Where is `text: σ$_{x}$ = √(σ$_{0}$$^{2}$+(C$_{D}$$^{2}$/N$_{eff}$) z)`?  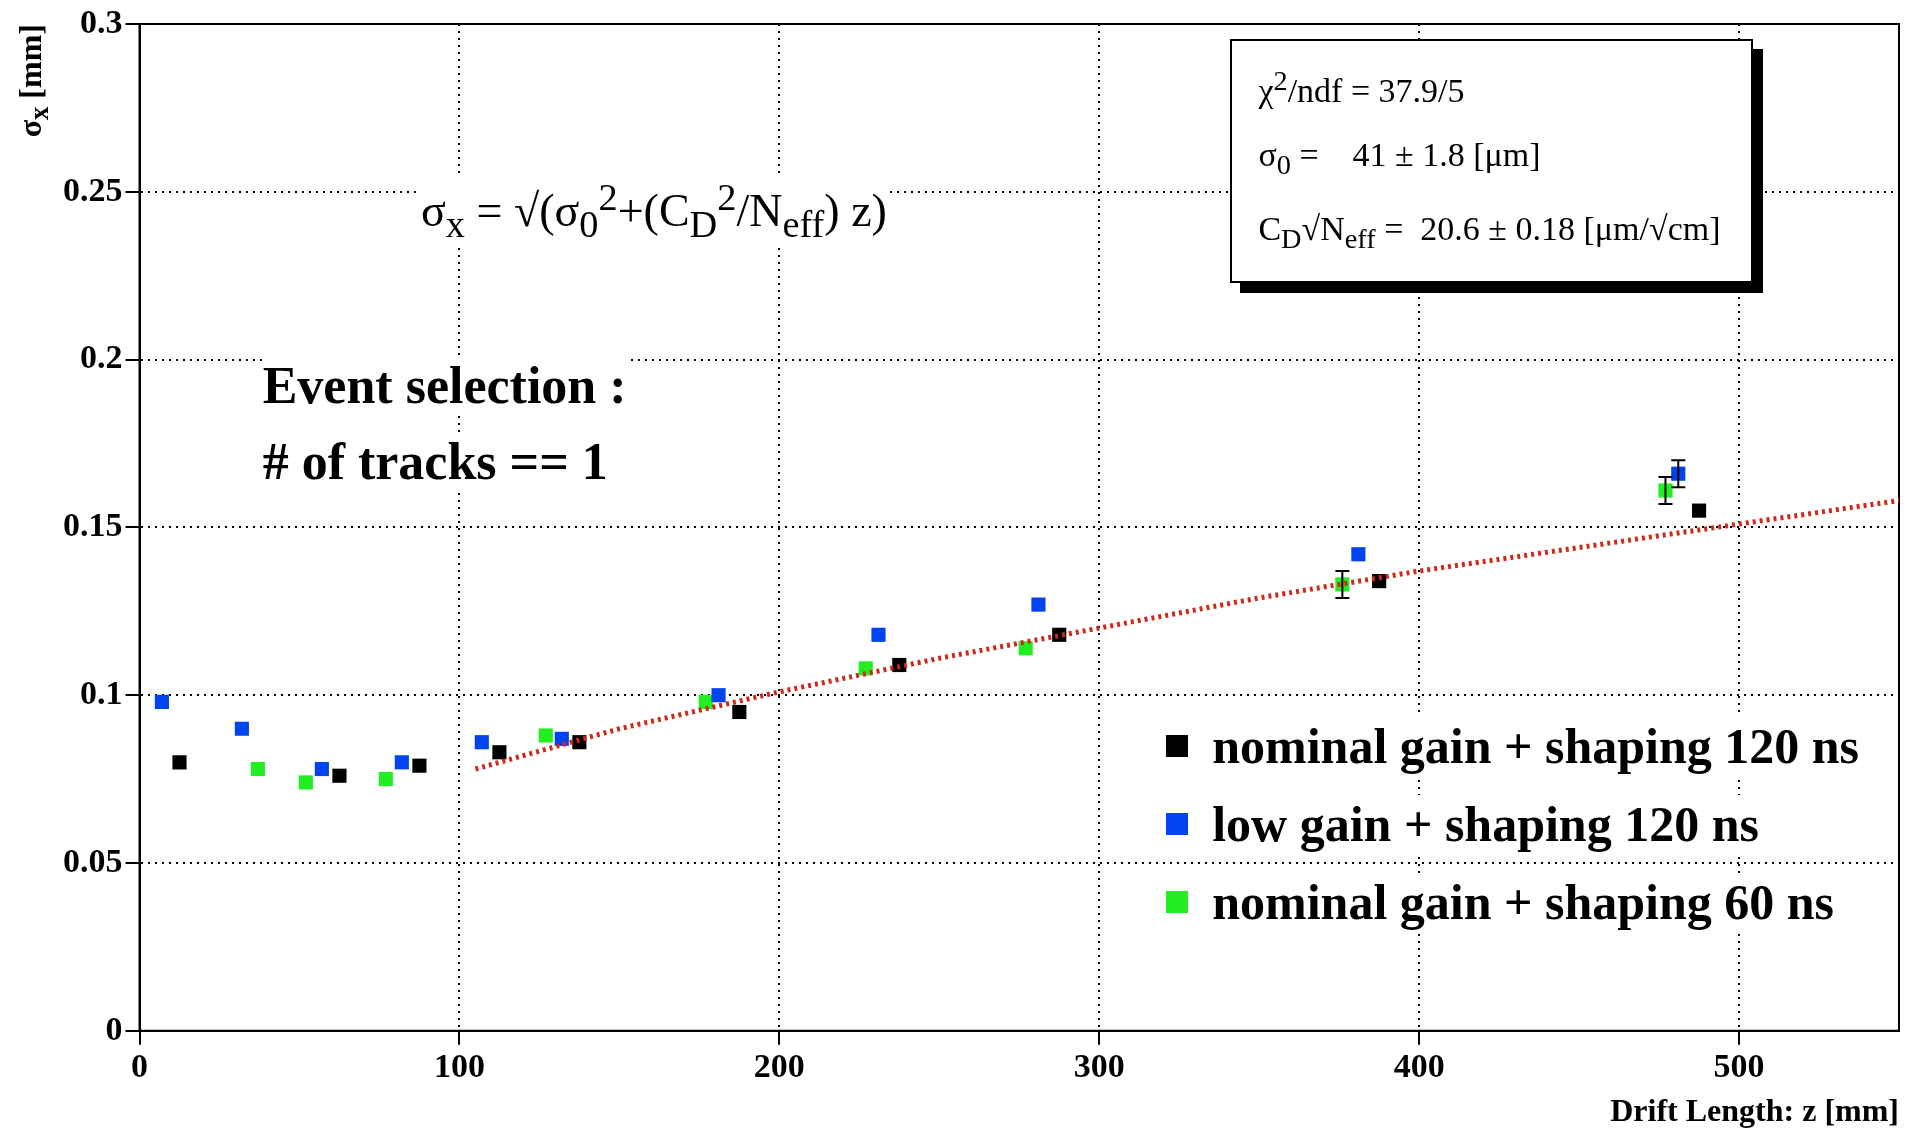
text: σ$_{x}$ = √(σ$_{0}$$^{2}$+(C$_{D}$$^{2}$/N$_{eff}$) z) is located at coordinates (654, 210).